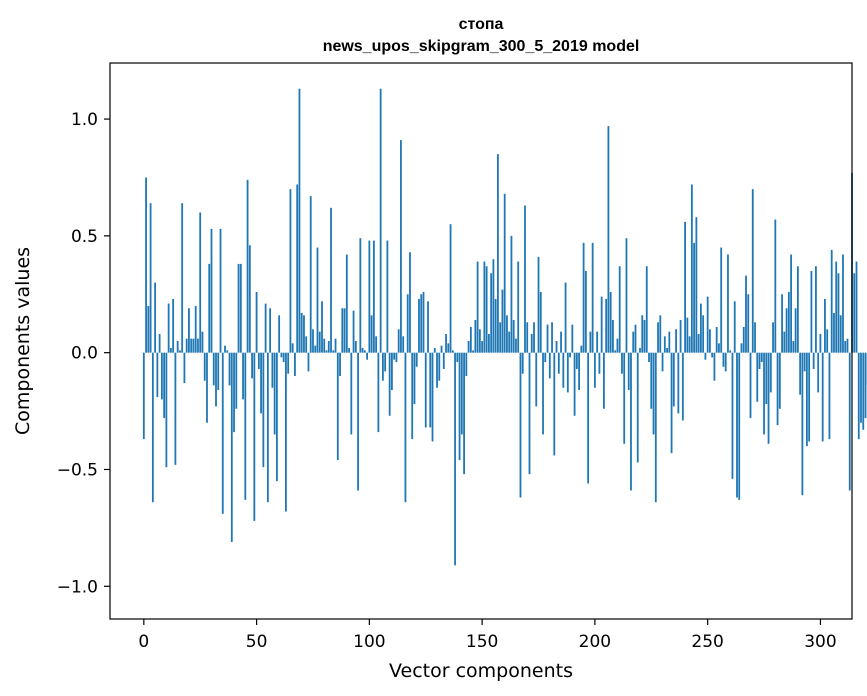  What do you see at coordinates (77, 587) in the screenshot?
I see `y-tick-label: −1.0` at bounding box center [77, 587].